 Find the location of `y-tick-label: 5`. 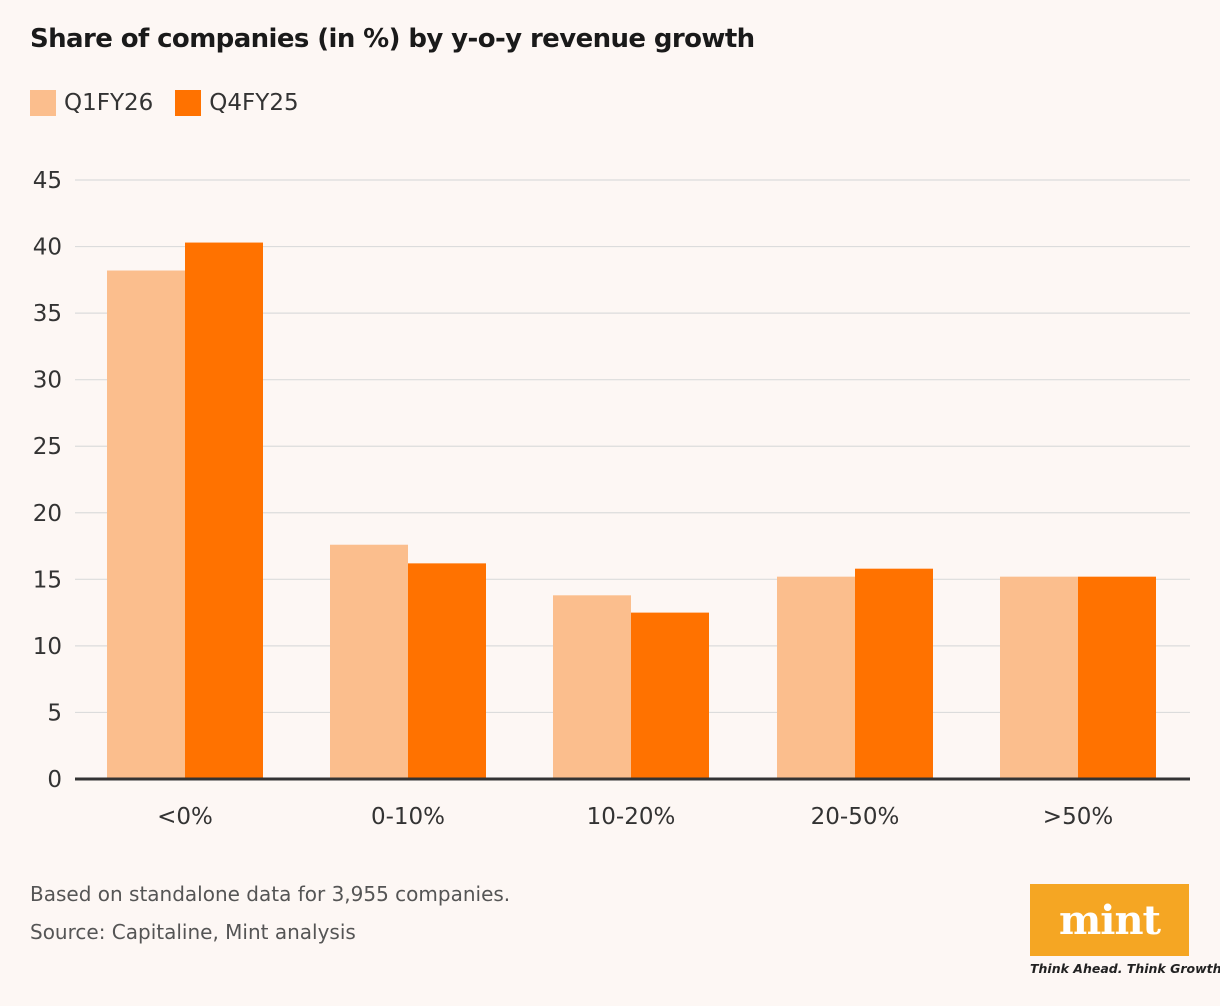

y-tick-label: 5 is located at coordinates (54, 713).